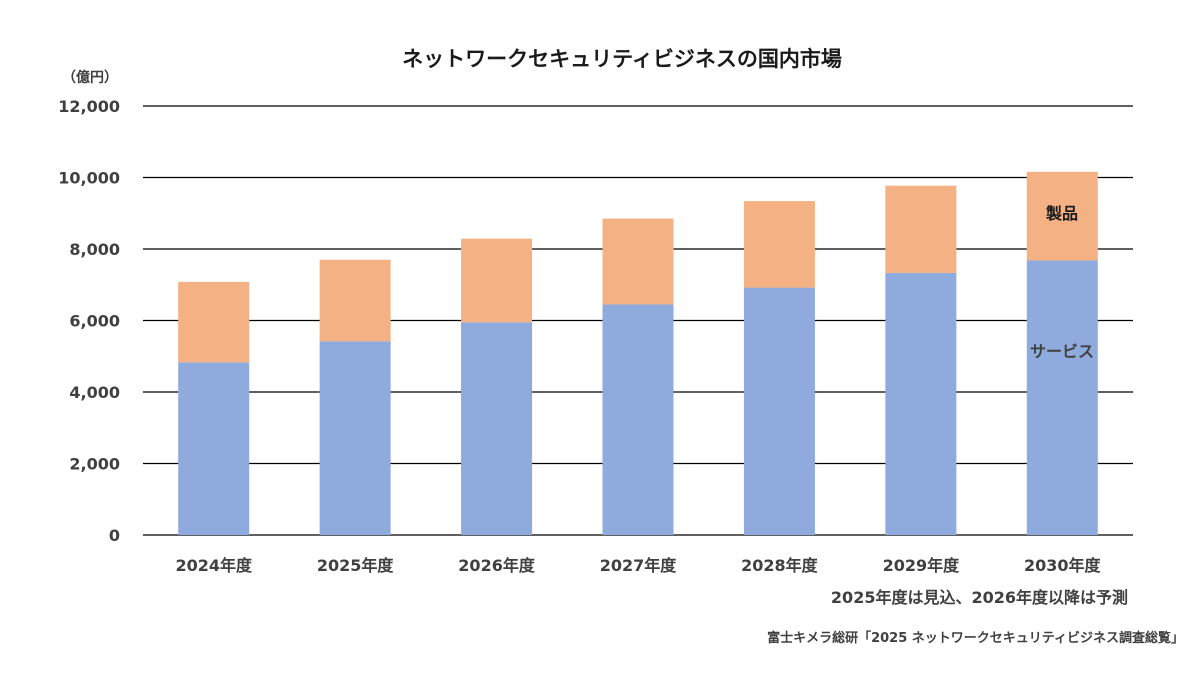  I want to click on x-tick-label: 2025年度, so click(356, 565).